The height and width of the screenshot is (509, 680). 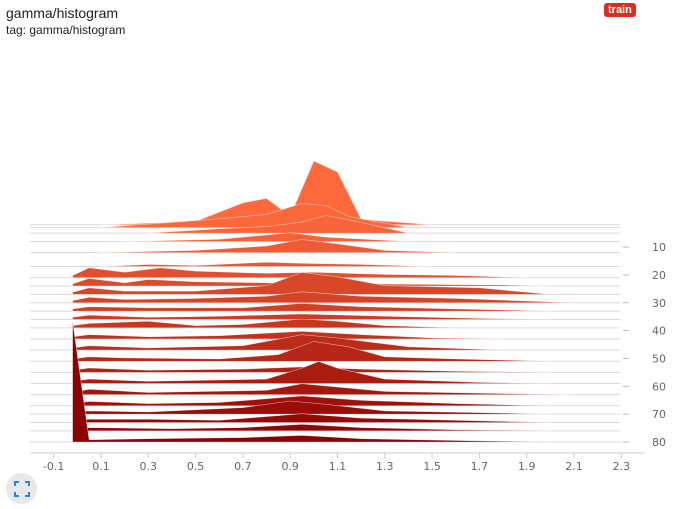 What do you see at coordinates (432, 466) in the screenshot?
I see `x-tick-label: 1.5` at bounding box center [432, 466].